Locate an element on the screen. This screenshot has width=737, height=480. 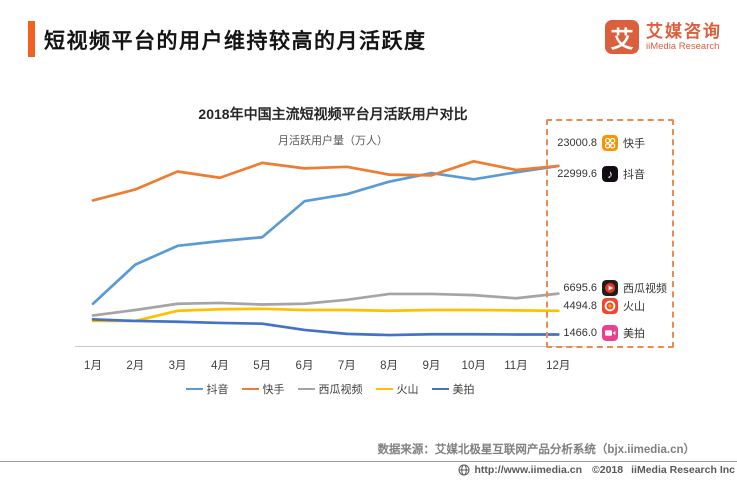
huoshan-icon is located at coordinates (610, 306).